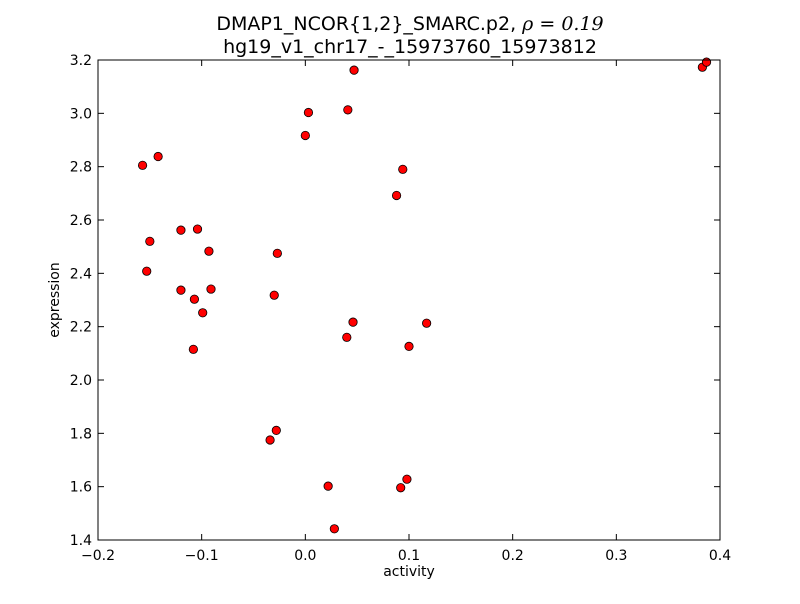 The image size is (800, 604). What do you see at coordinates (562, 24) in the screenshot?
I see `chart-title-rho: ρ = 0.19` at bounding box center [562, 24].